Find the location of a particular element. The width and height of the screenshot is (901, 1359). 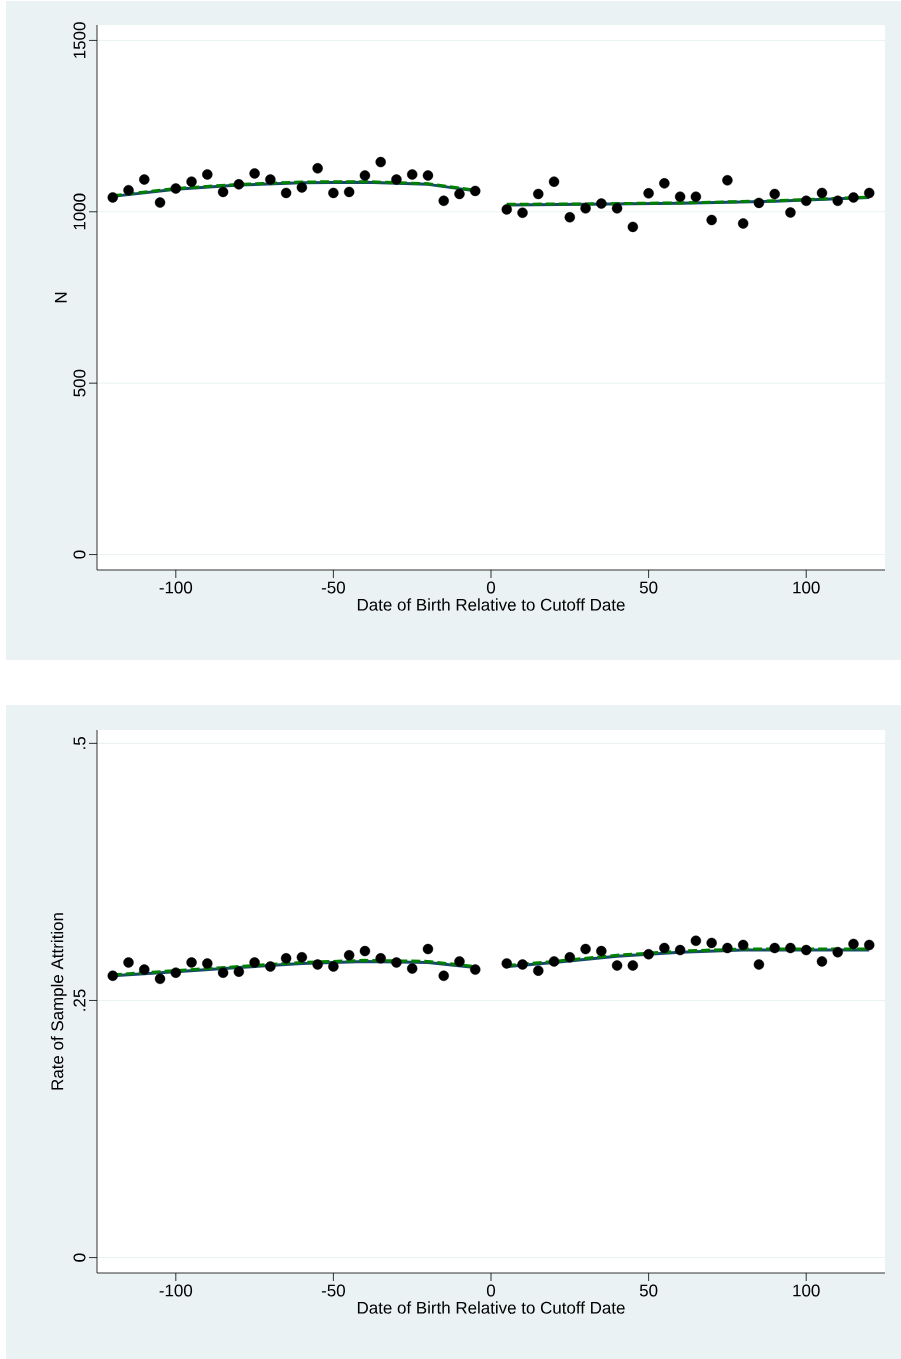

y-axis-title: N is located at coordinates (60, 297).